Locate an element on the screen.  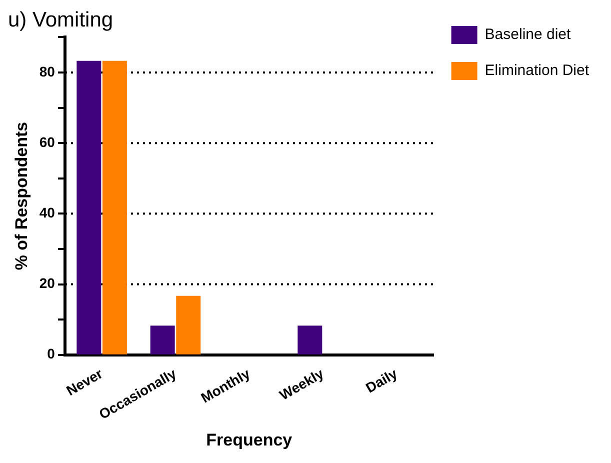
x-axis-title: Frequency is located at coordinates (249, 440).